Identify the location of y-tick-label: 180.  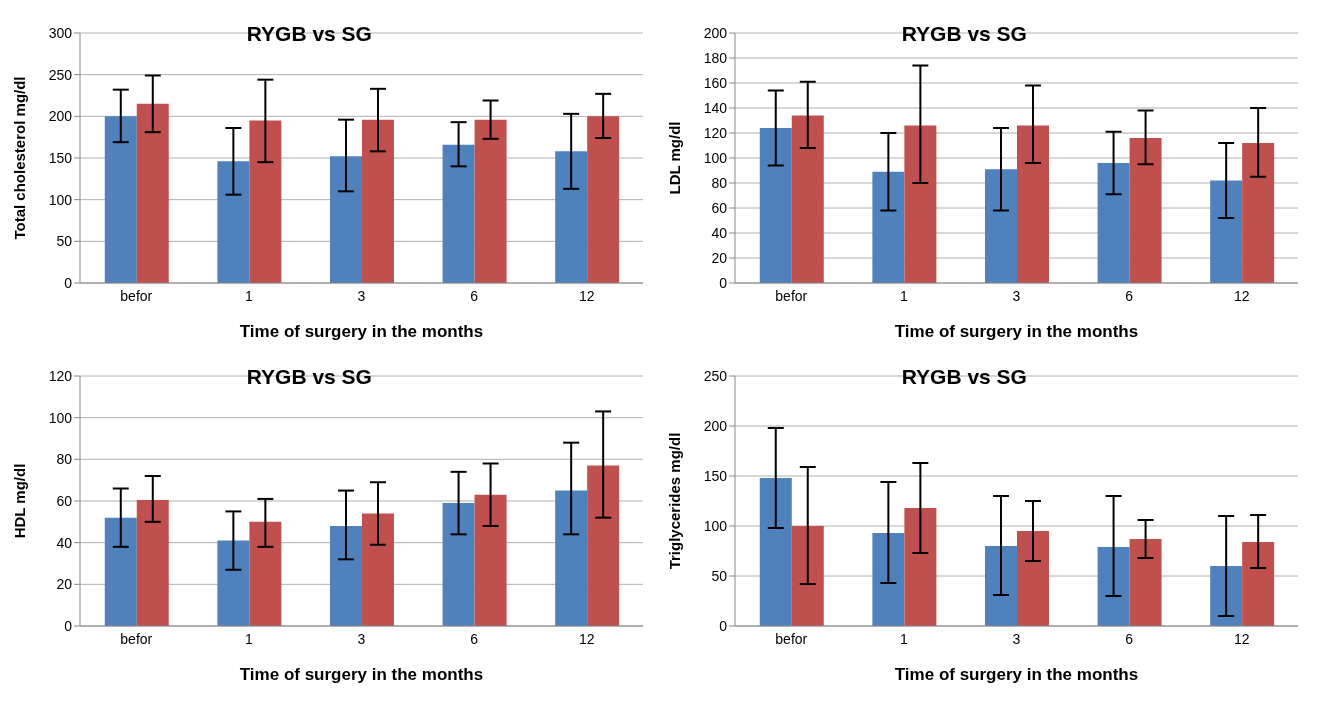
(715, 57).